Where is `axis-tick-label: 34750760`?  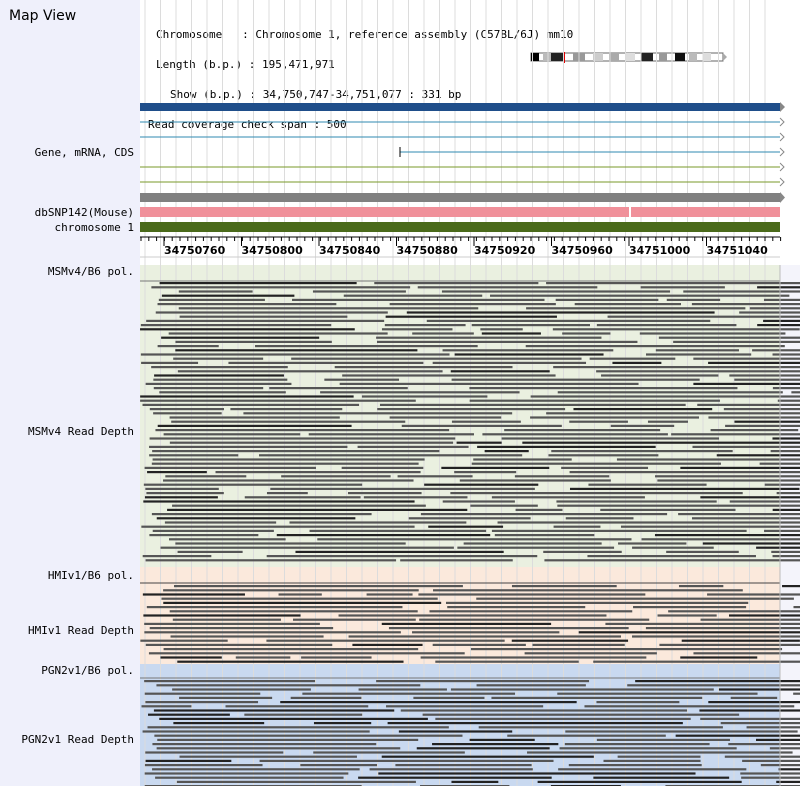 axis-tick-label: 34750760 is located at coordinates (195, 250).